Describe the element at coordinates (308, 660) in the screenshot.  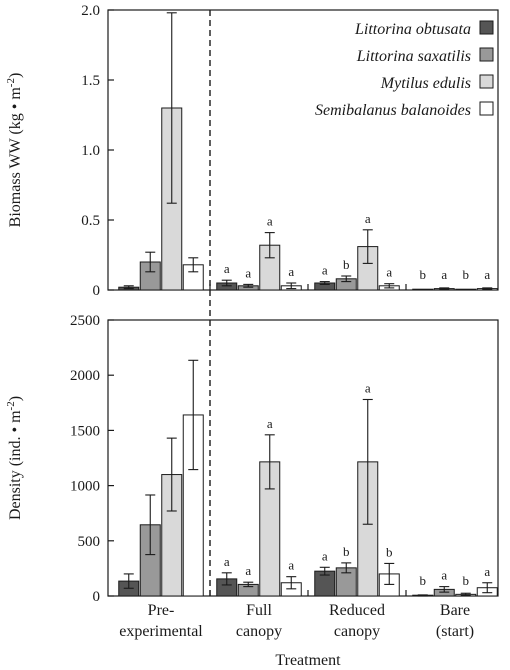
I see `x-axis-title: Treatment` at that location.